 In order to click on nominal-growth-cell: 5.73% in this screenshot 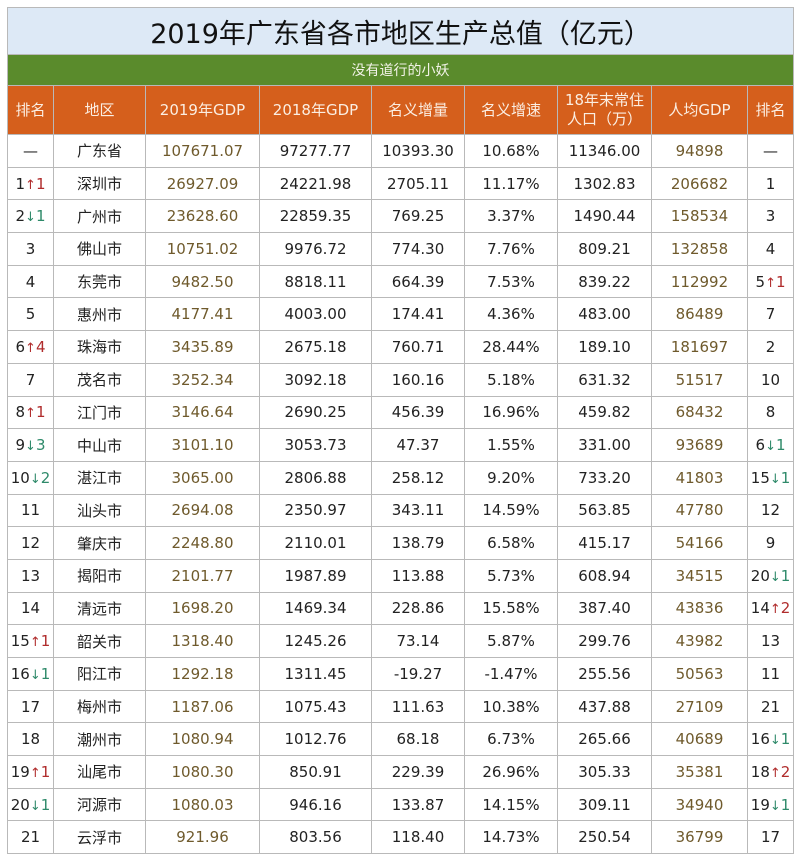, I will do `click(511, 575)`.